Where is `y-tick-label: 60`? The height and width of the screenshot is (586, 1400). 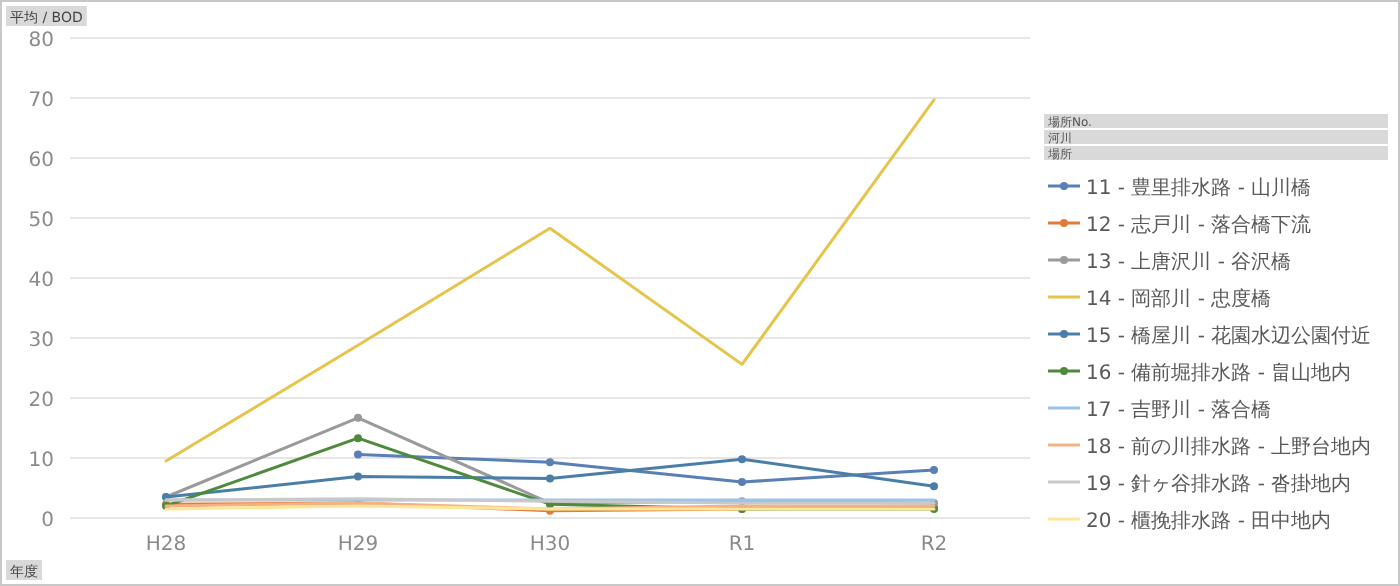
y-tick-label: 60 is located at coordinates (41, 161).